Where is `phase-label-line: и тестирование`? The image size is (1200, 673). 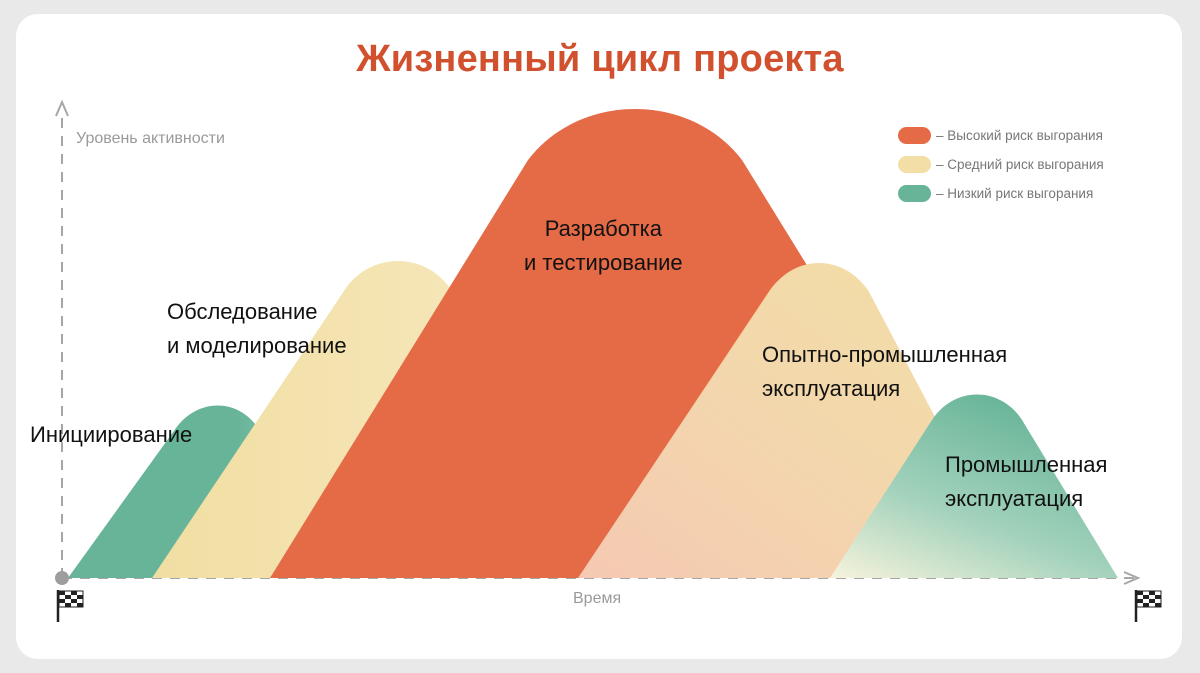 phase-label-line: и тестирование is located at coordinates (603, 262).